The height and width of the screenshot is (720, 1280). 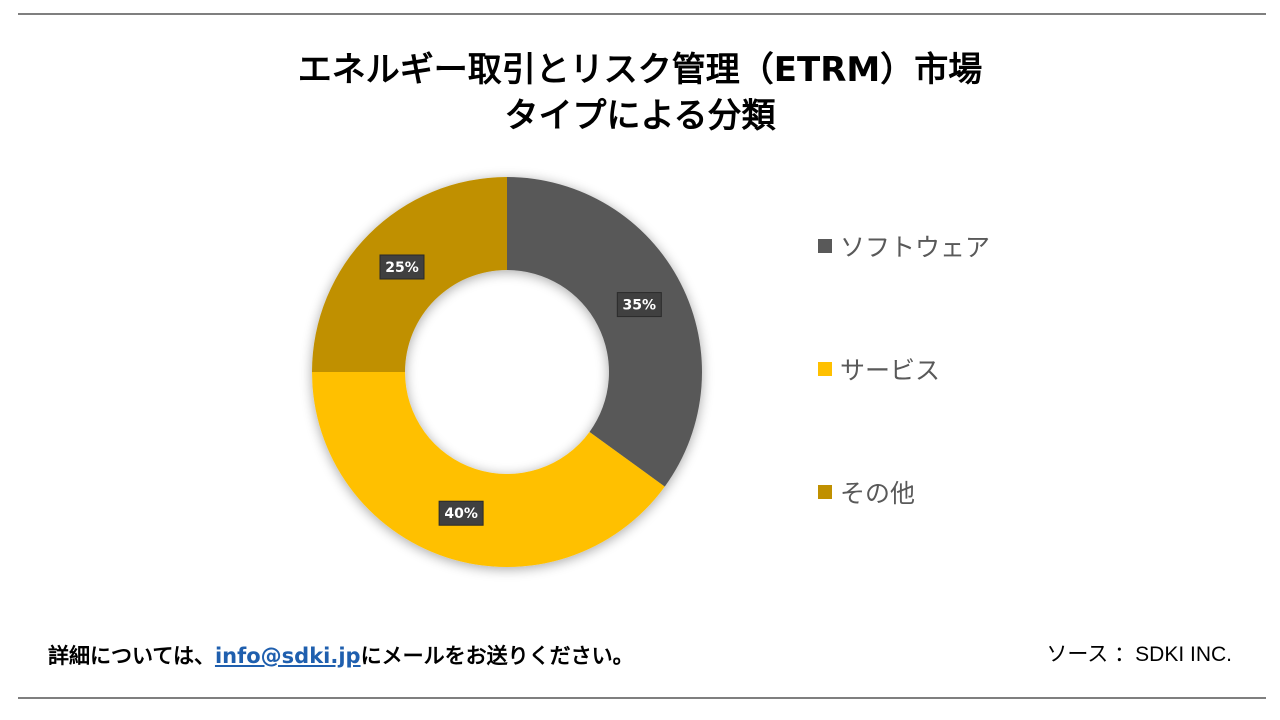 I want to click on data-label-text: 35%, so click(x=640, y=306).